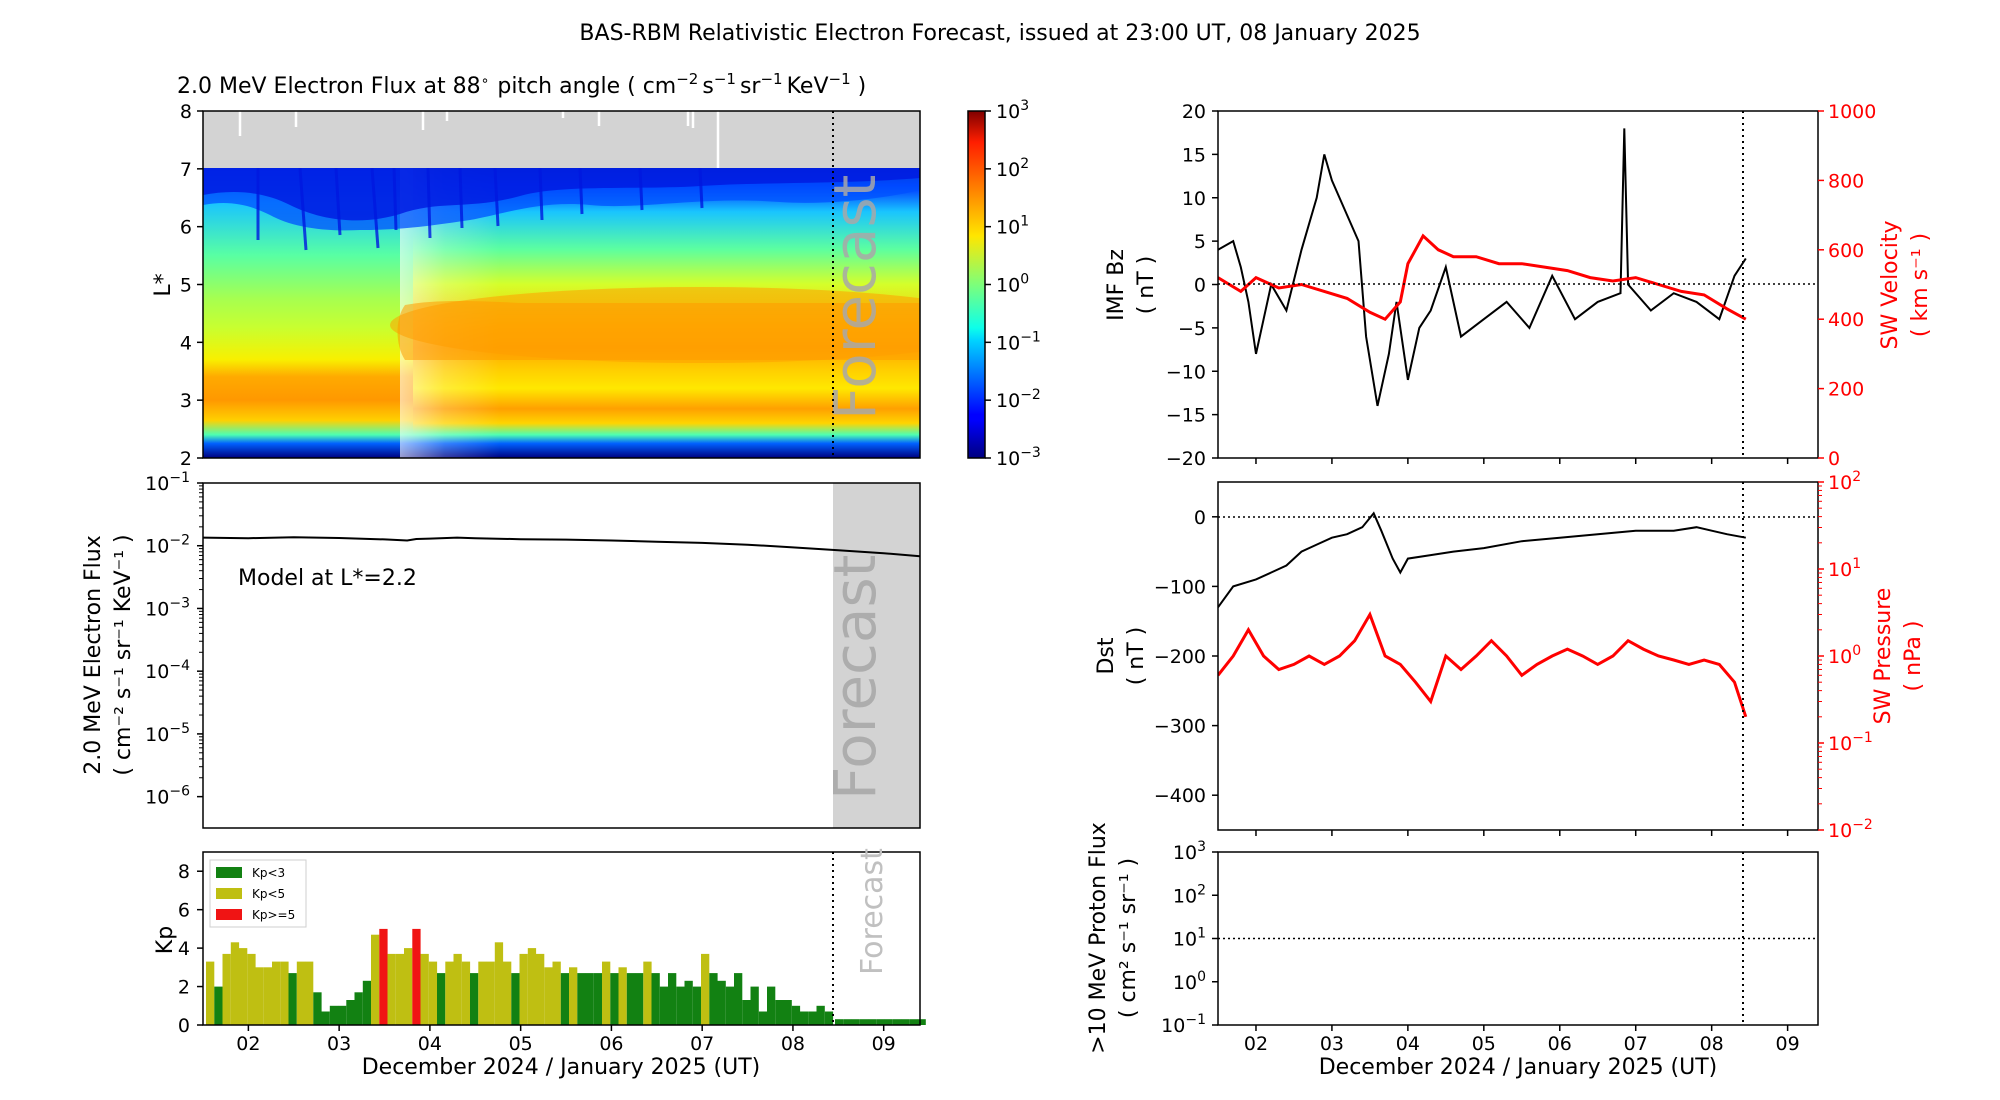 This screenshot has width=2000, height=1100. I want to click on y-tick-label: −20, so click(1186, 459).